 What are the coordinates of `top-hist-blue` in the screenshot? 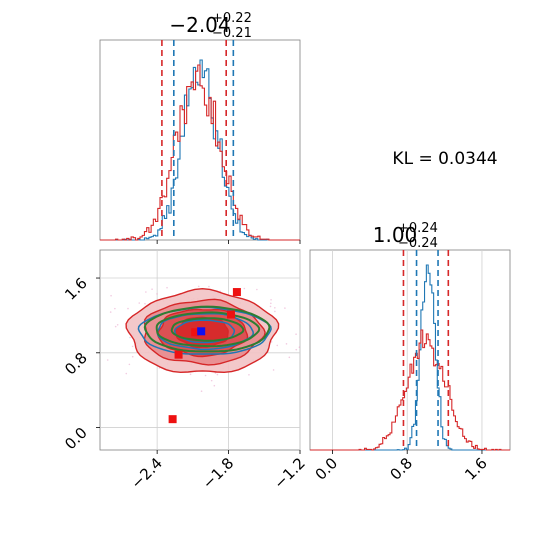 It's located at (200, 150).